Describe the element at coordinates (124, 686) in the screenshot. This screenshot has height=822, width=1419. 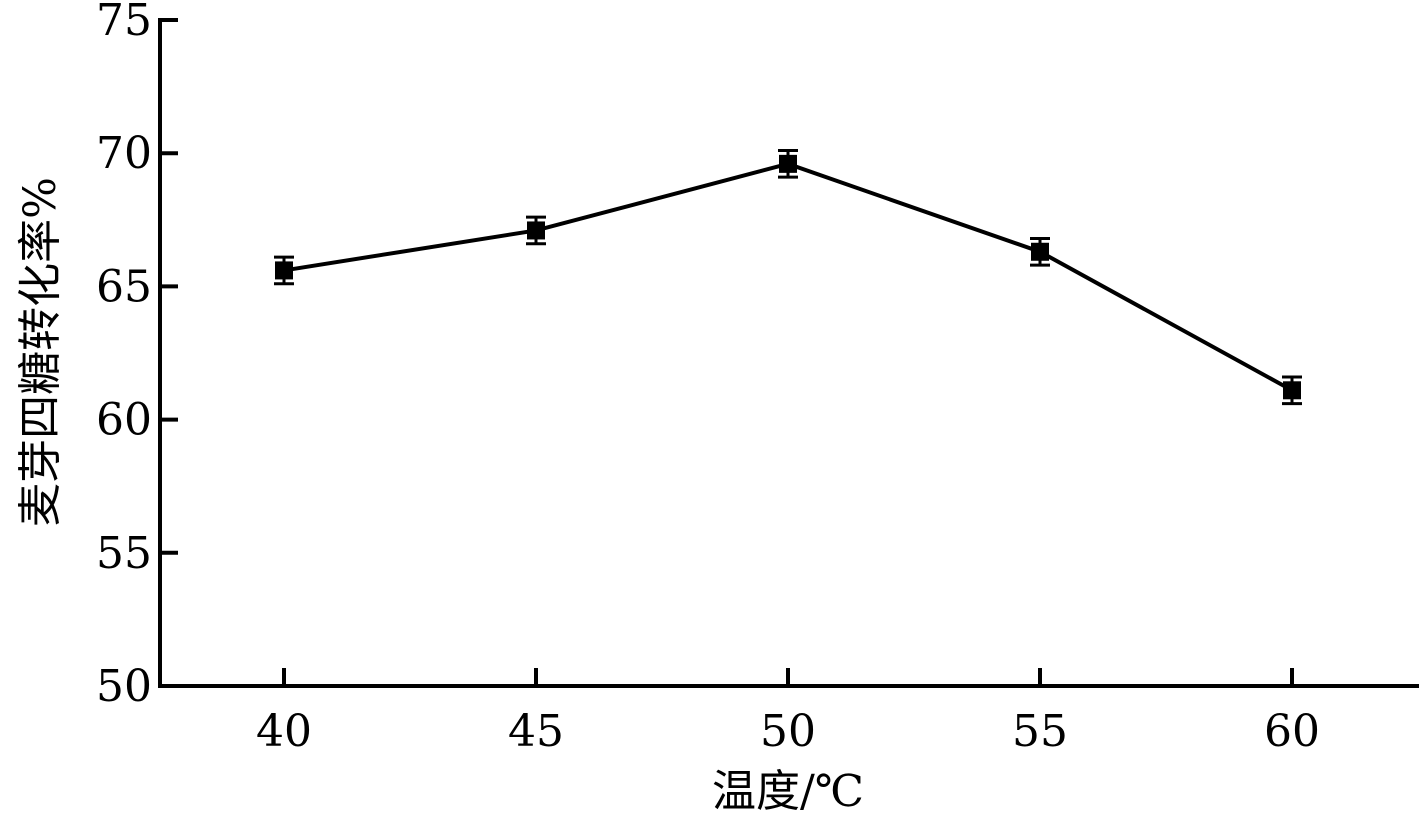
I see `y-tick-label: 50` at that location.